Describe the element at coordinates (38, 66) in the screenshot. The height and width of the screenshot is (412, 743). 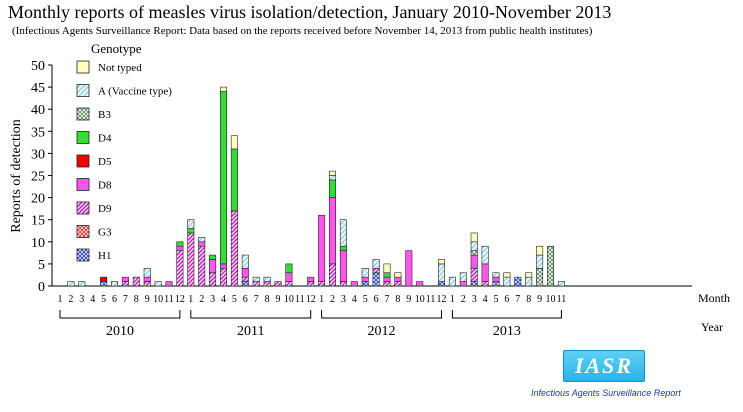
I see `y-tick-label: 50` at that location.